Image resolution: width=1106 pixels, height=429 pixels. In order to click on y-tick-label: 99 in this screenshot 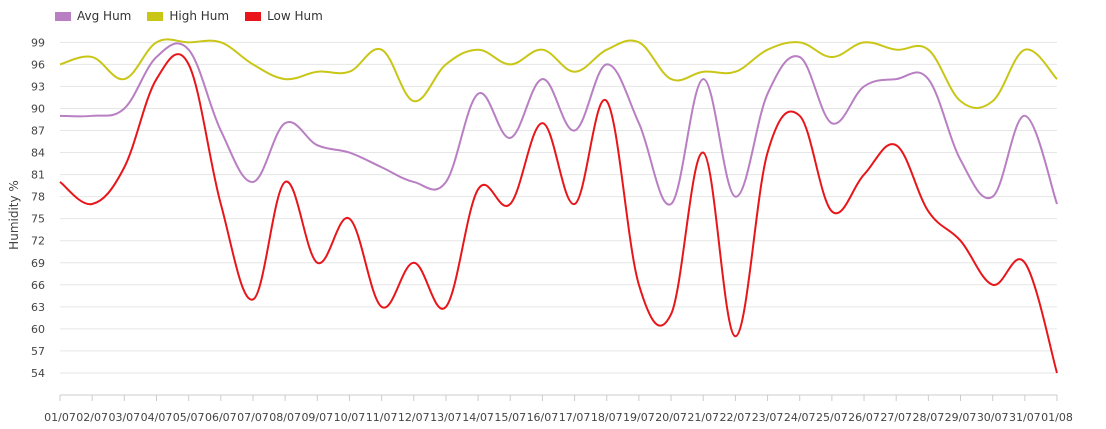, I will do `click(38, 42)`.